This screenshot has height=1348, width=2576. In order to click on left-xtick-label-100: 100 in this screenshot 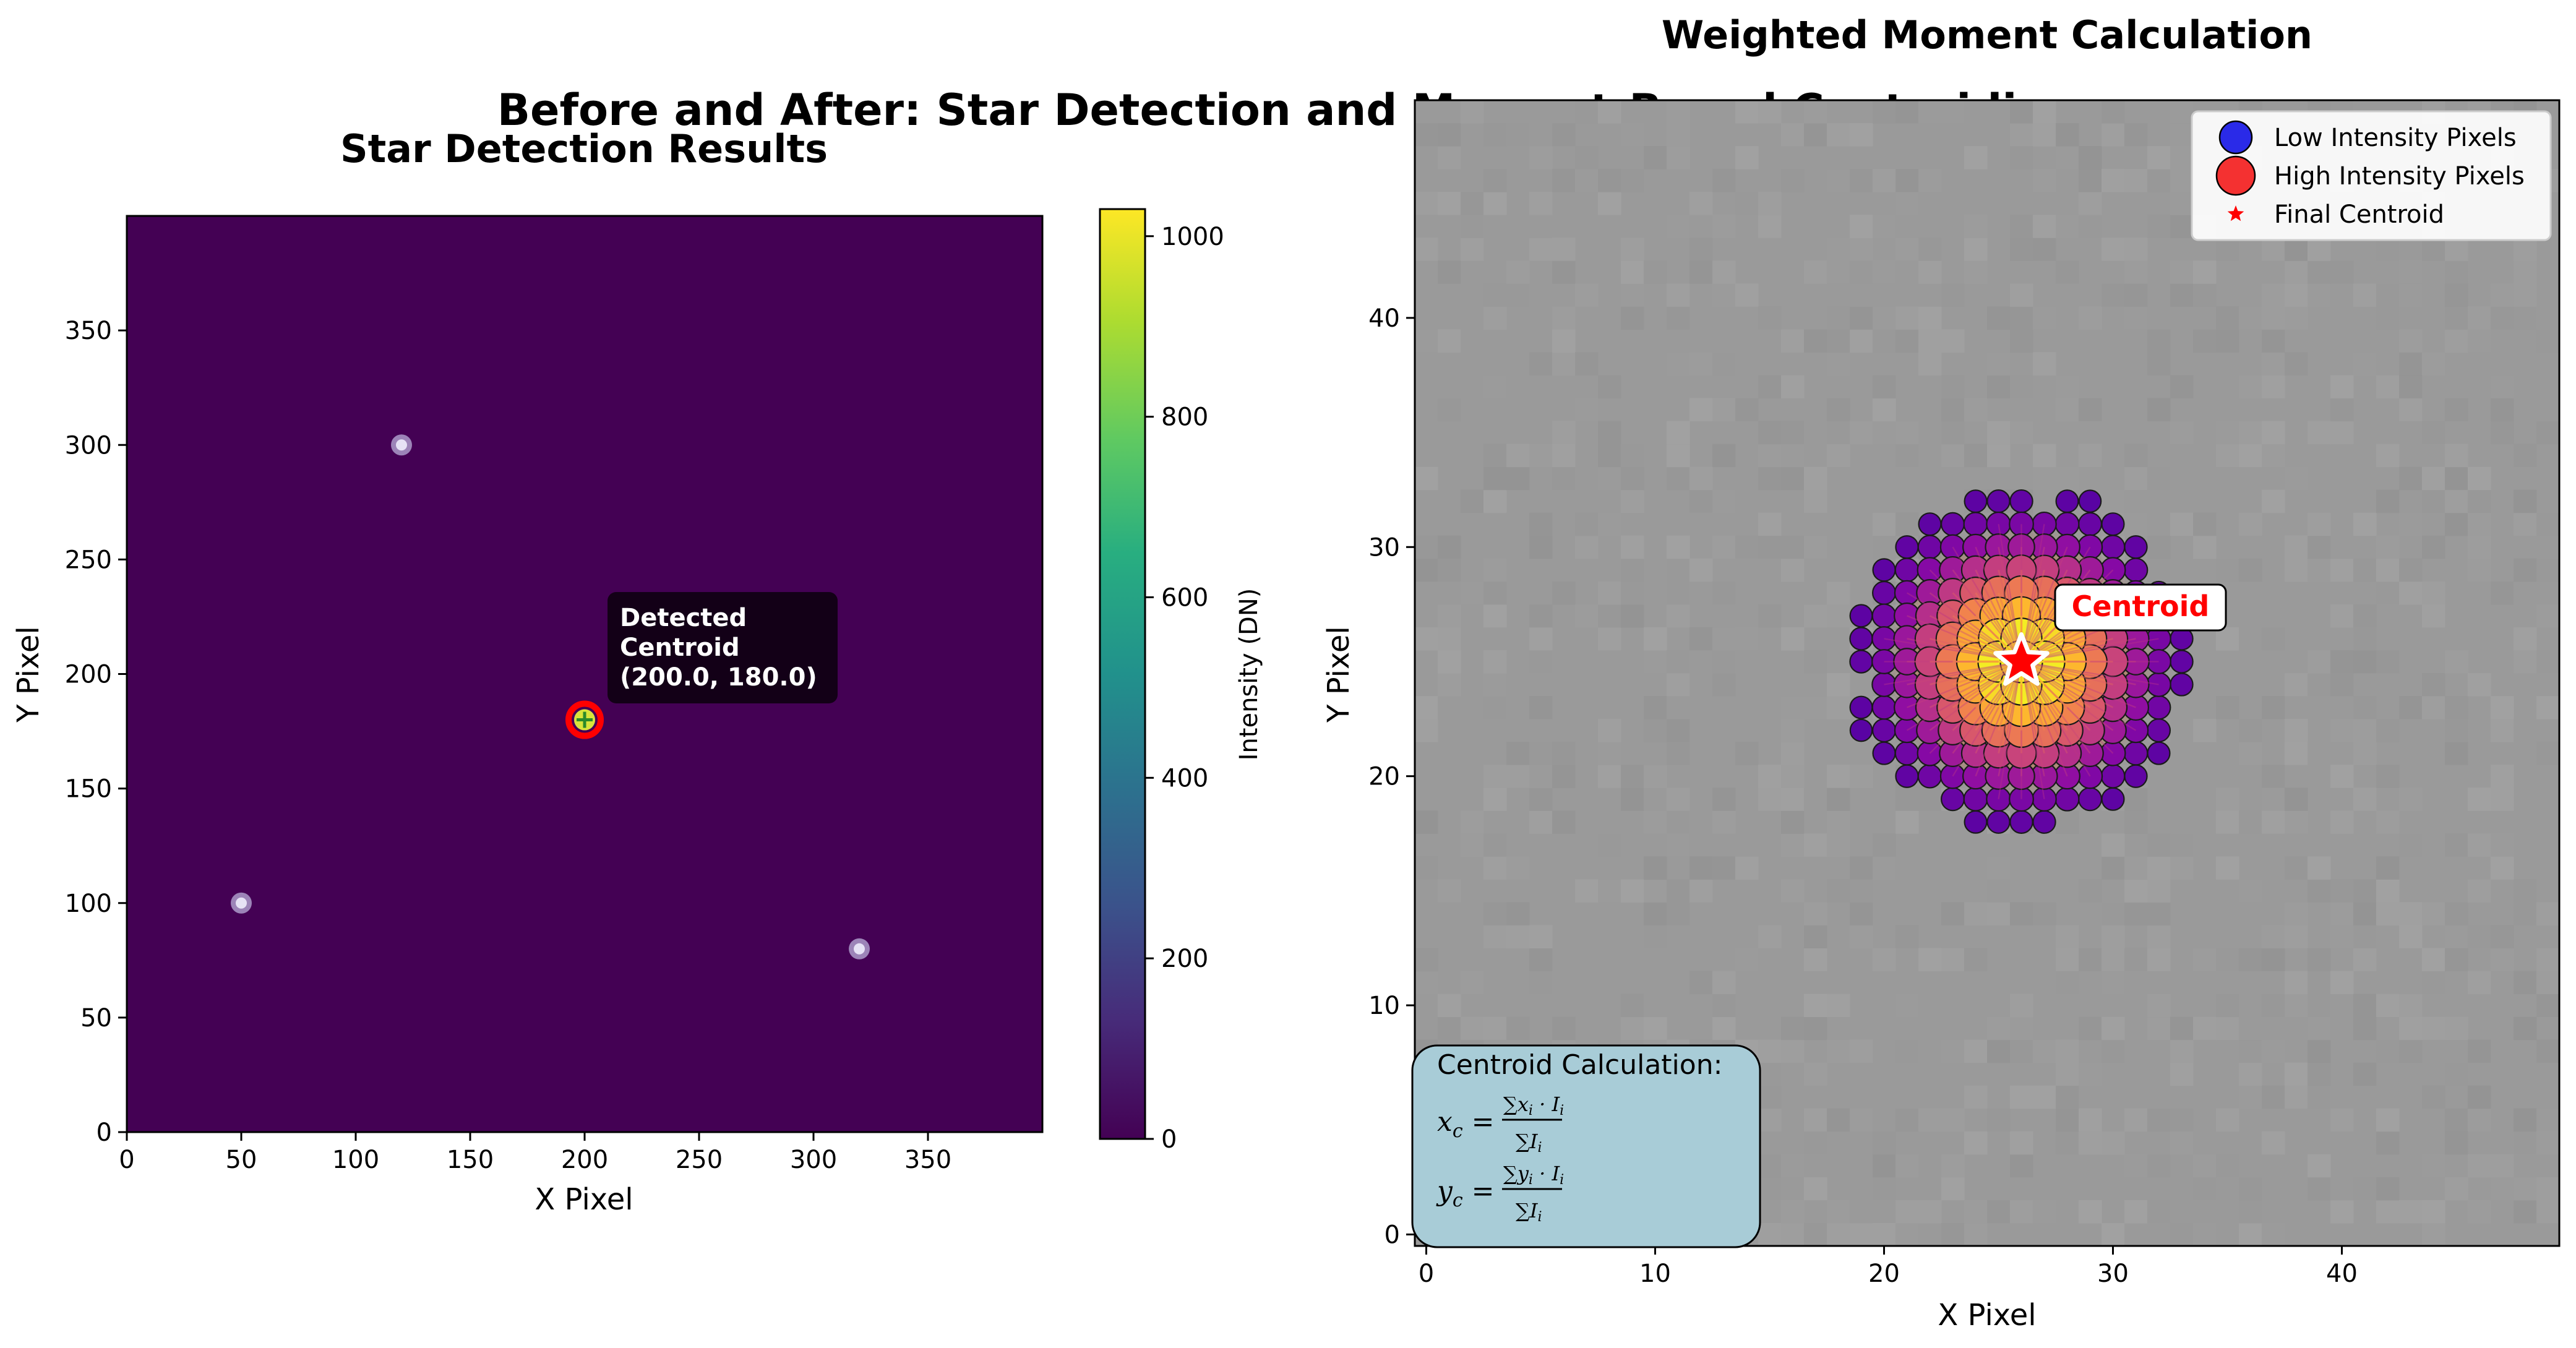, I will do `click(355, 1160)`.